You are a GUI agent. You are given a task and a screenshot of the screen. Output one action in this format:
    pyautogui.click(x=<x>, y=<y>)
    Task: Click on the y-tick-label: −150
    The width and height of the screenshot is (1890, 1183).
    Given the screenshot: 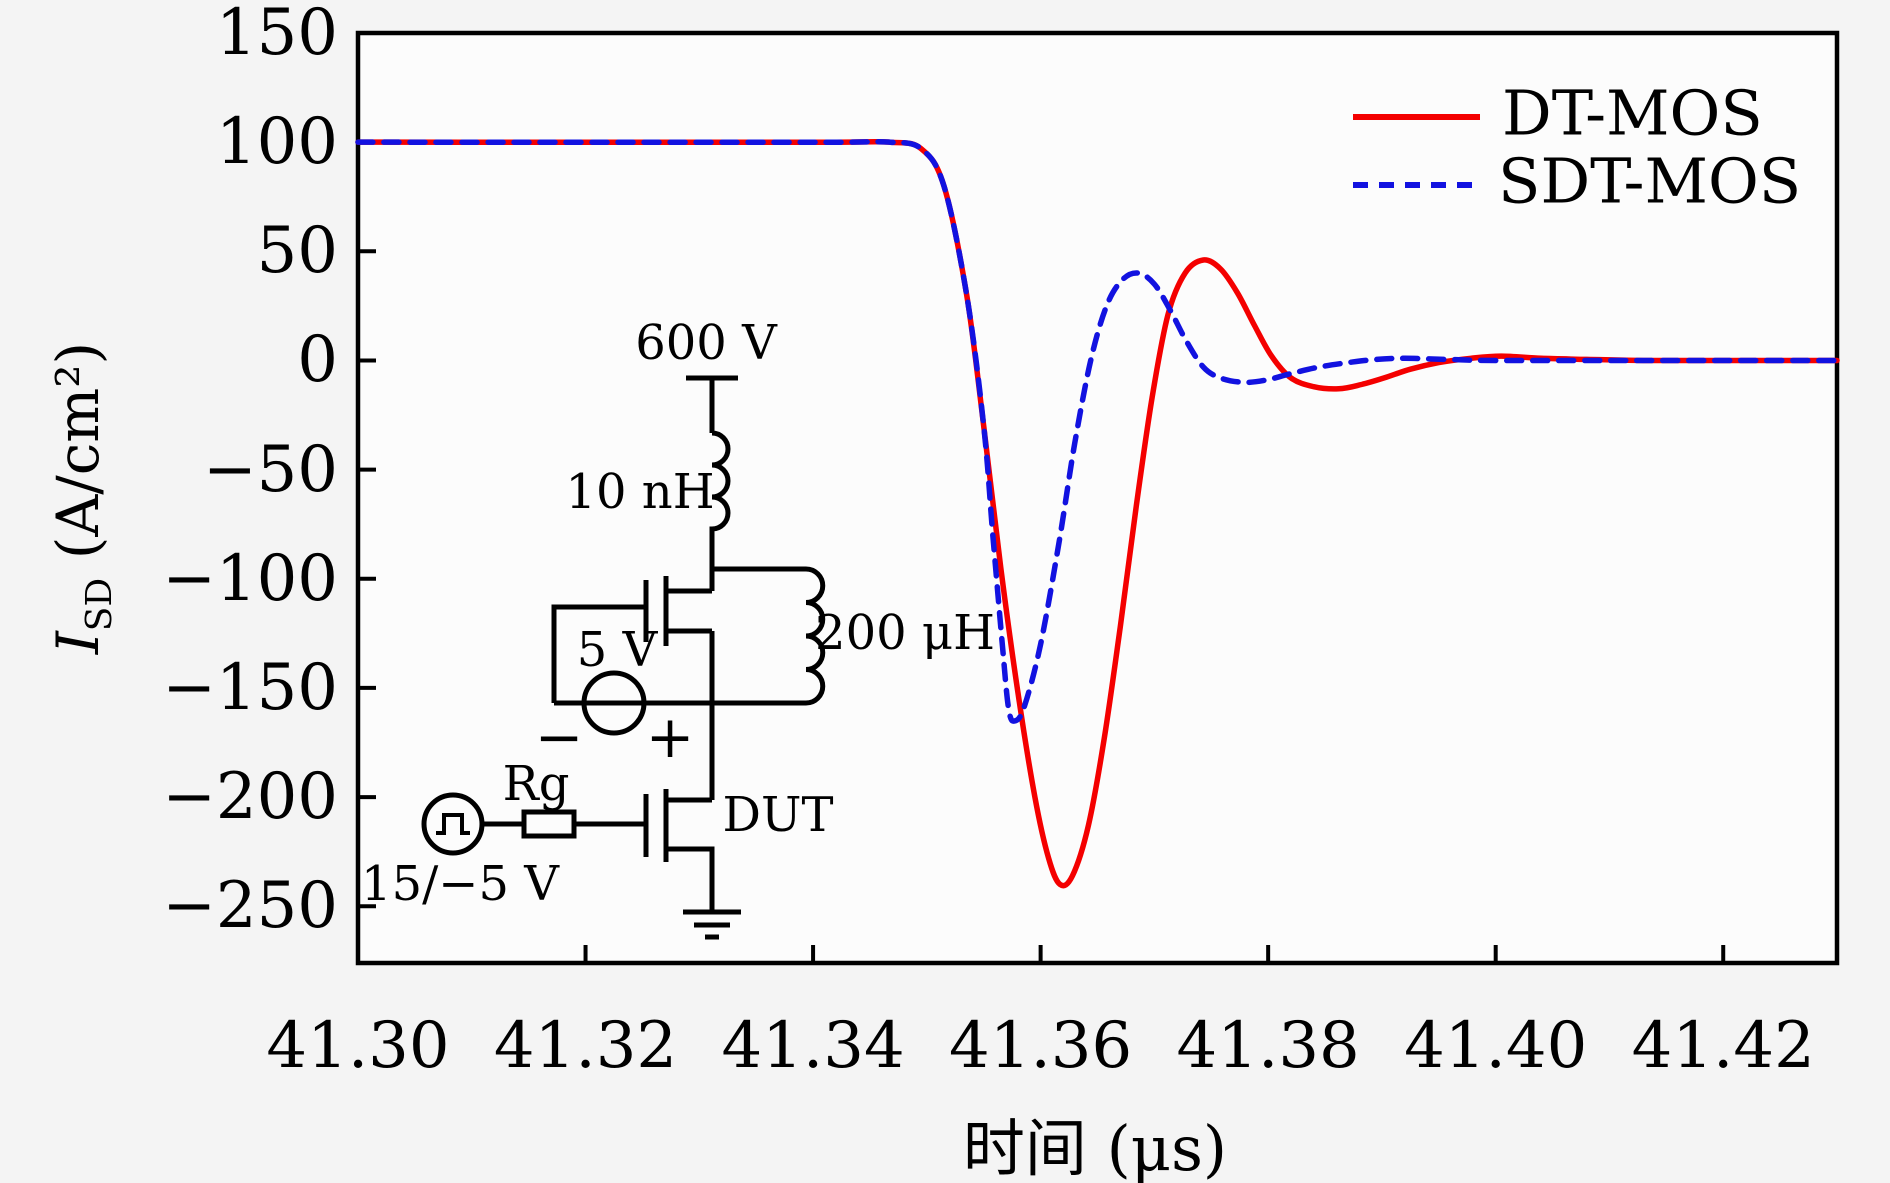 What is the action you would take?
    pyautogui.click(x=250, y=687)
    